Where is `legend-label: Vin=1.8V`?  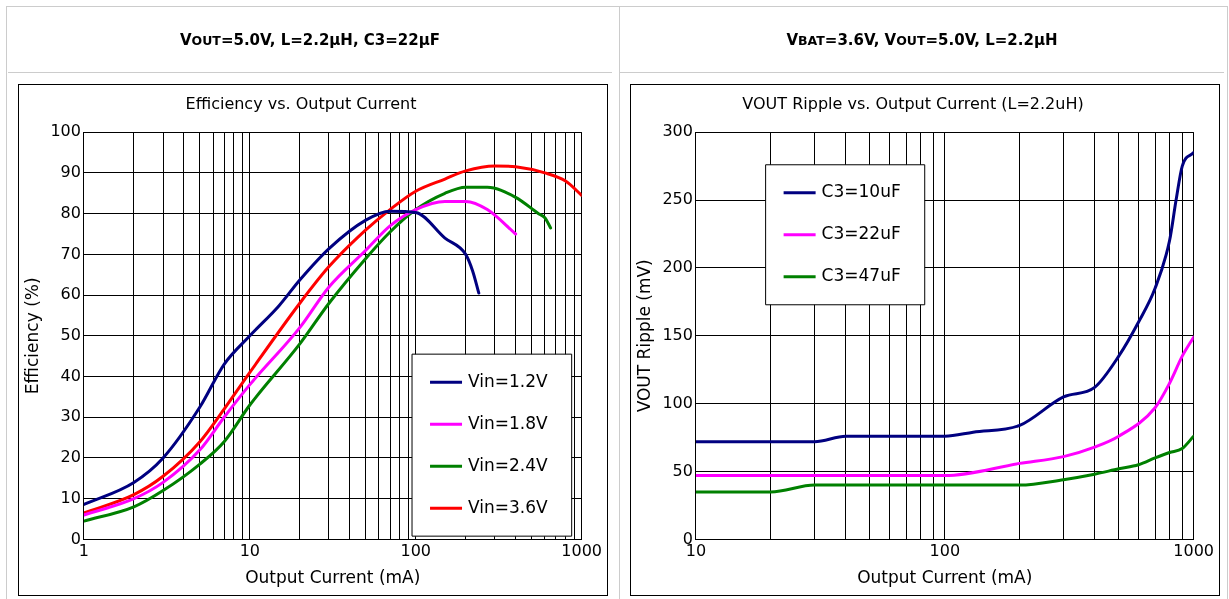
legend-label: Vin=1.8V is located at coordinates (508, 422).